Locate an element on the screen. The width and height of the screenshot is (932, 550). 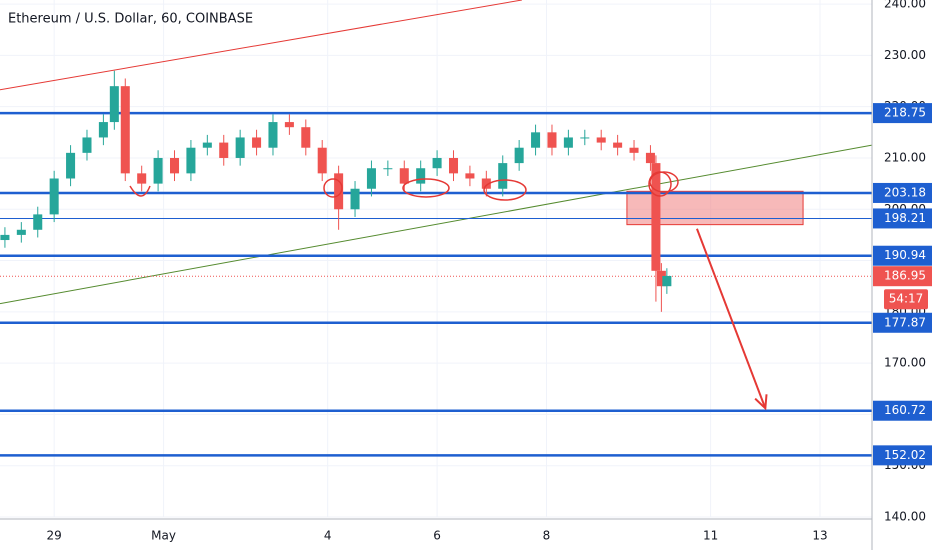
trend-line is located at coordinates (261, 45).